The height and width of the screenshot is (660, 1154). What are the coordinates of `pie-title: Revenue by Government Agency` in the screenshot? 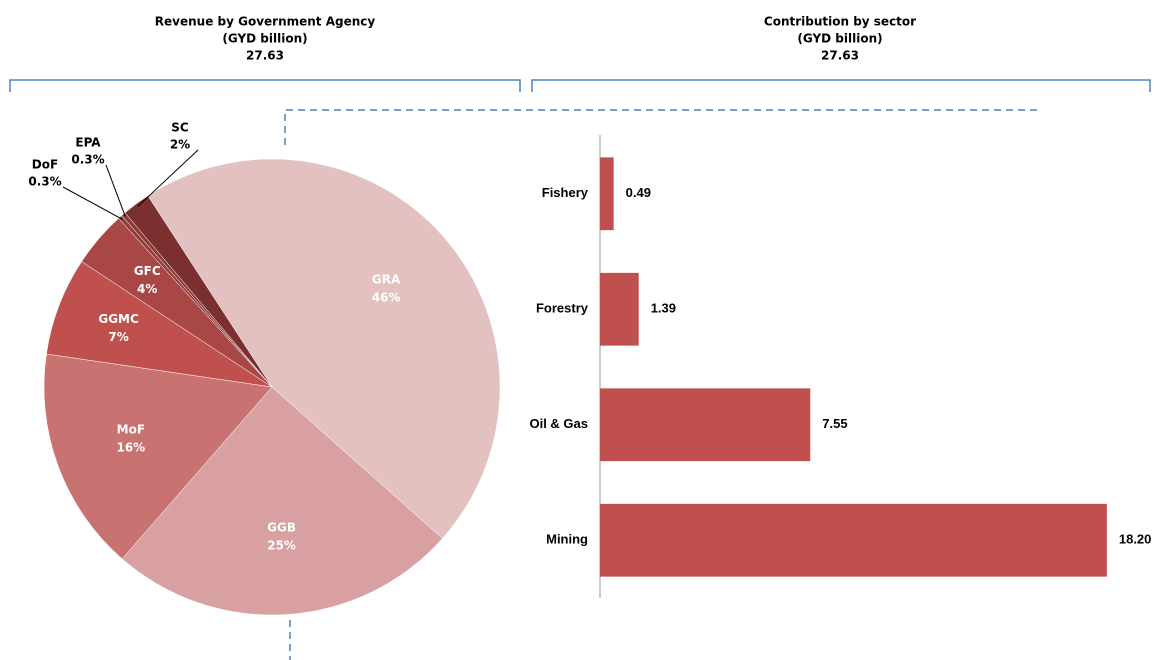 It's located at (265, 22).